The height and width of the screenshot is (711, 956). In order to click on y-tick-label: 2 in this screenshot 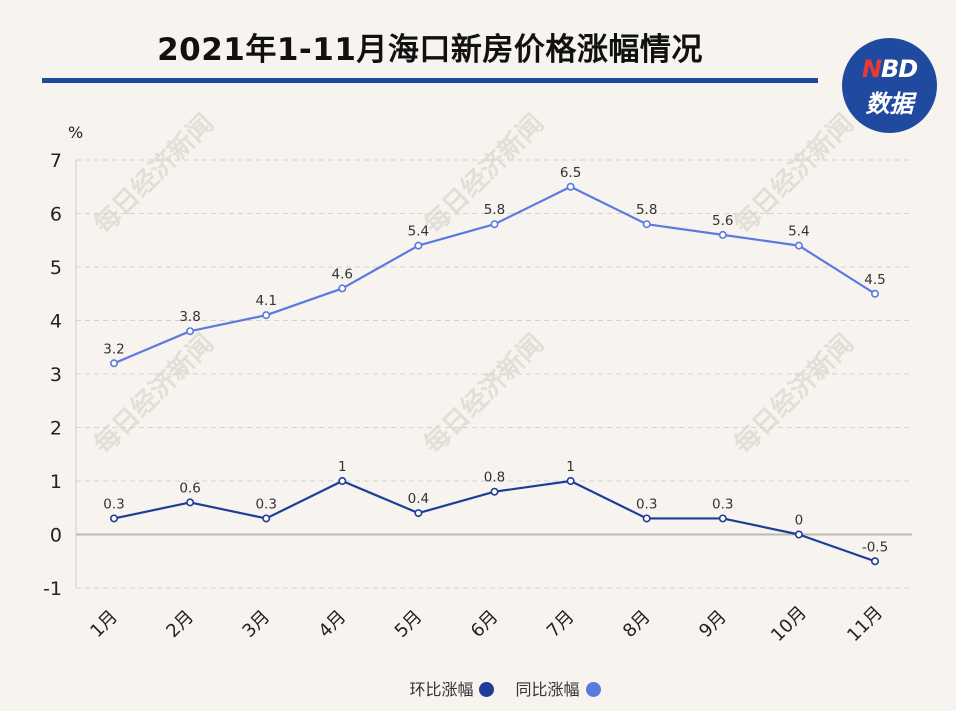, I will do `click(56, 429)`.